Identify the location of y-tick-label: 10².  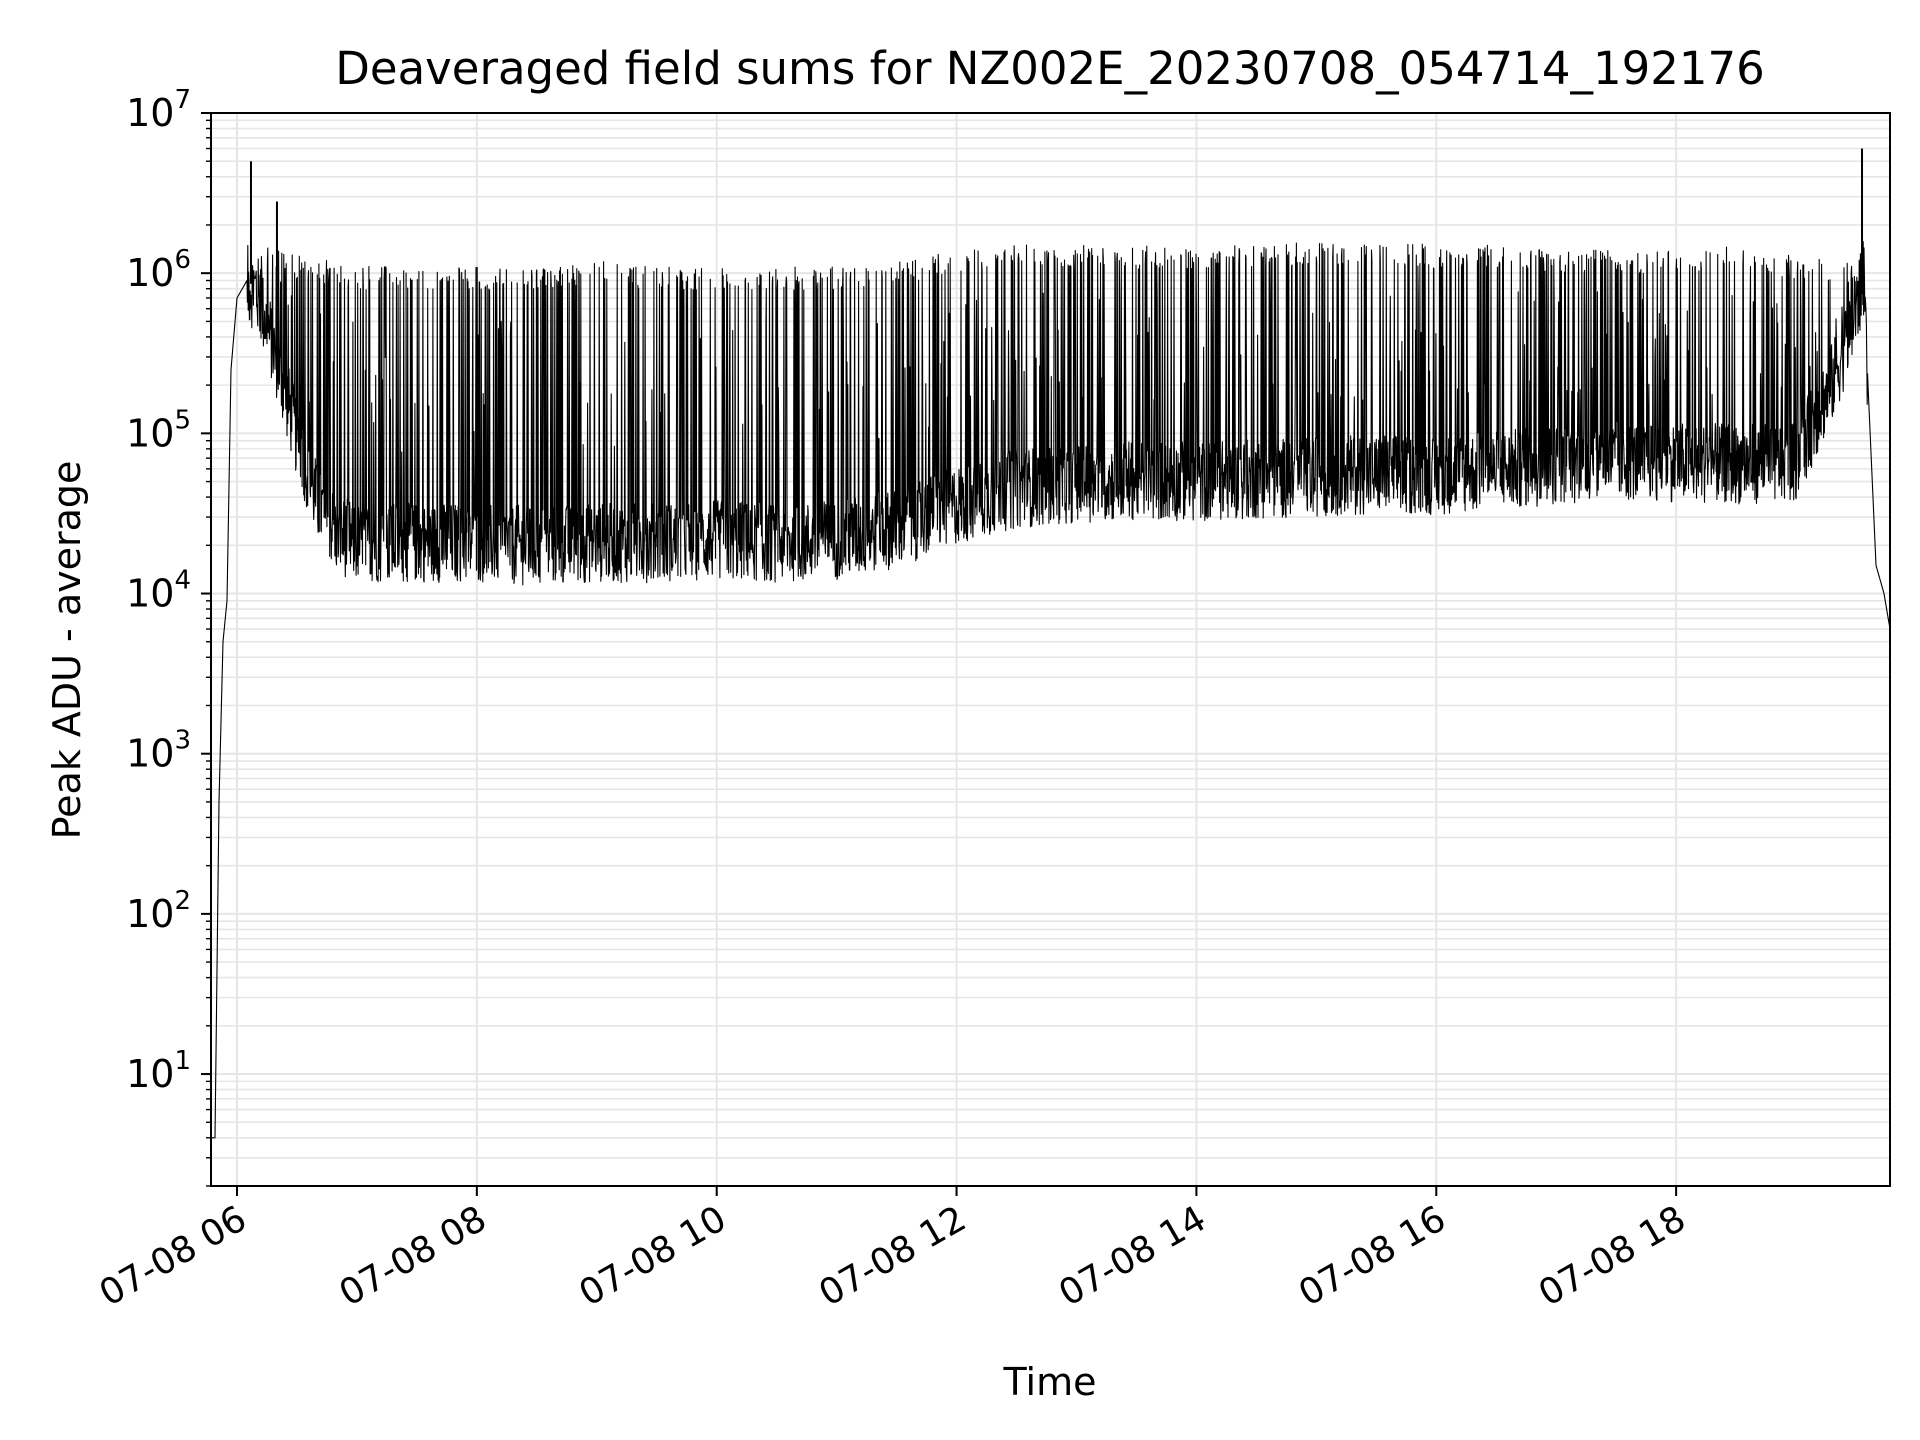
(158, 911).